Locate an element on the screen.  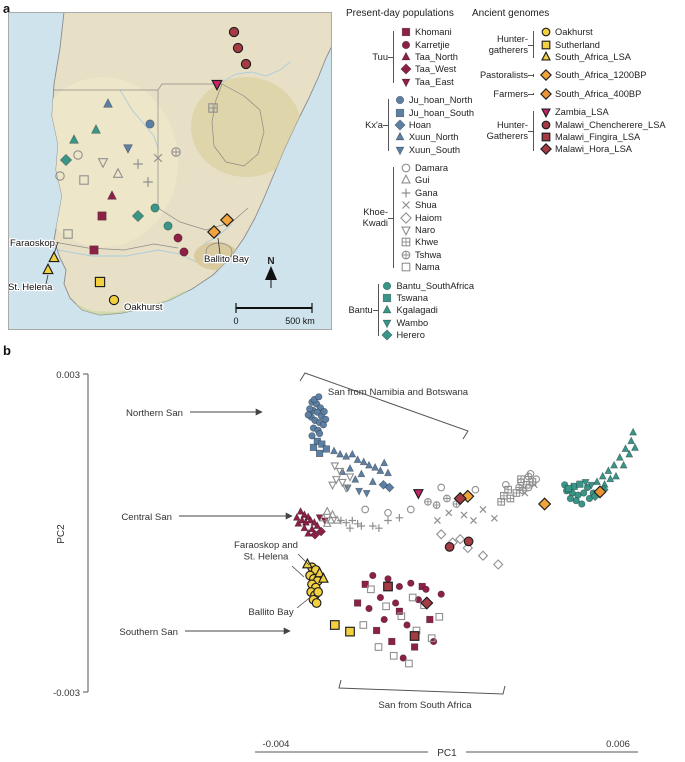
legend-group-brace is located at coordinates (392, 218).